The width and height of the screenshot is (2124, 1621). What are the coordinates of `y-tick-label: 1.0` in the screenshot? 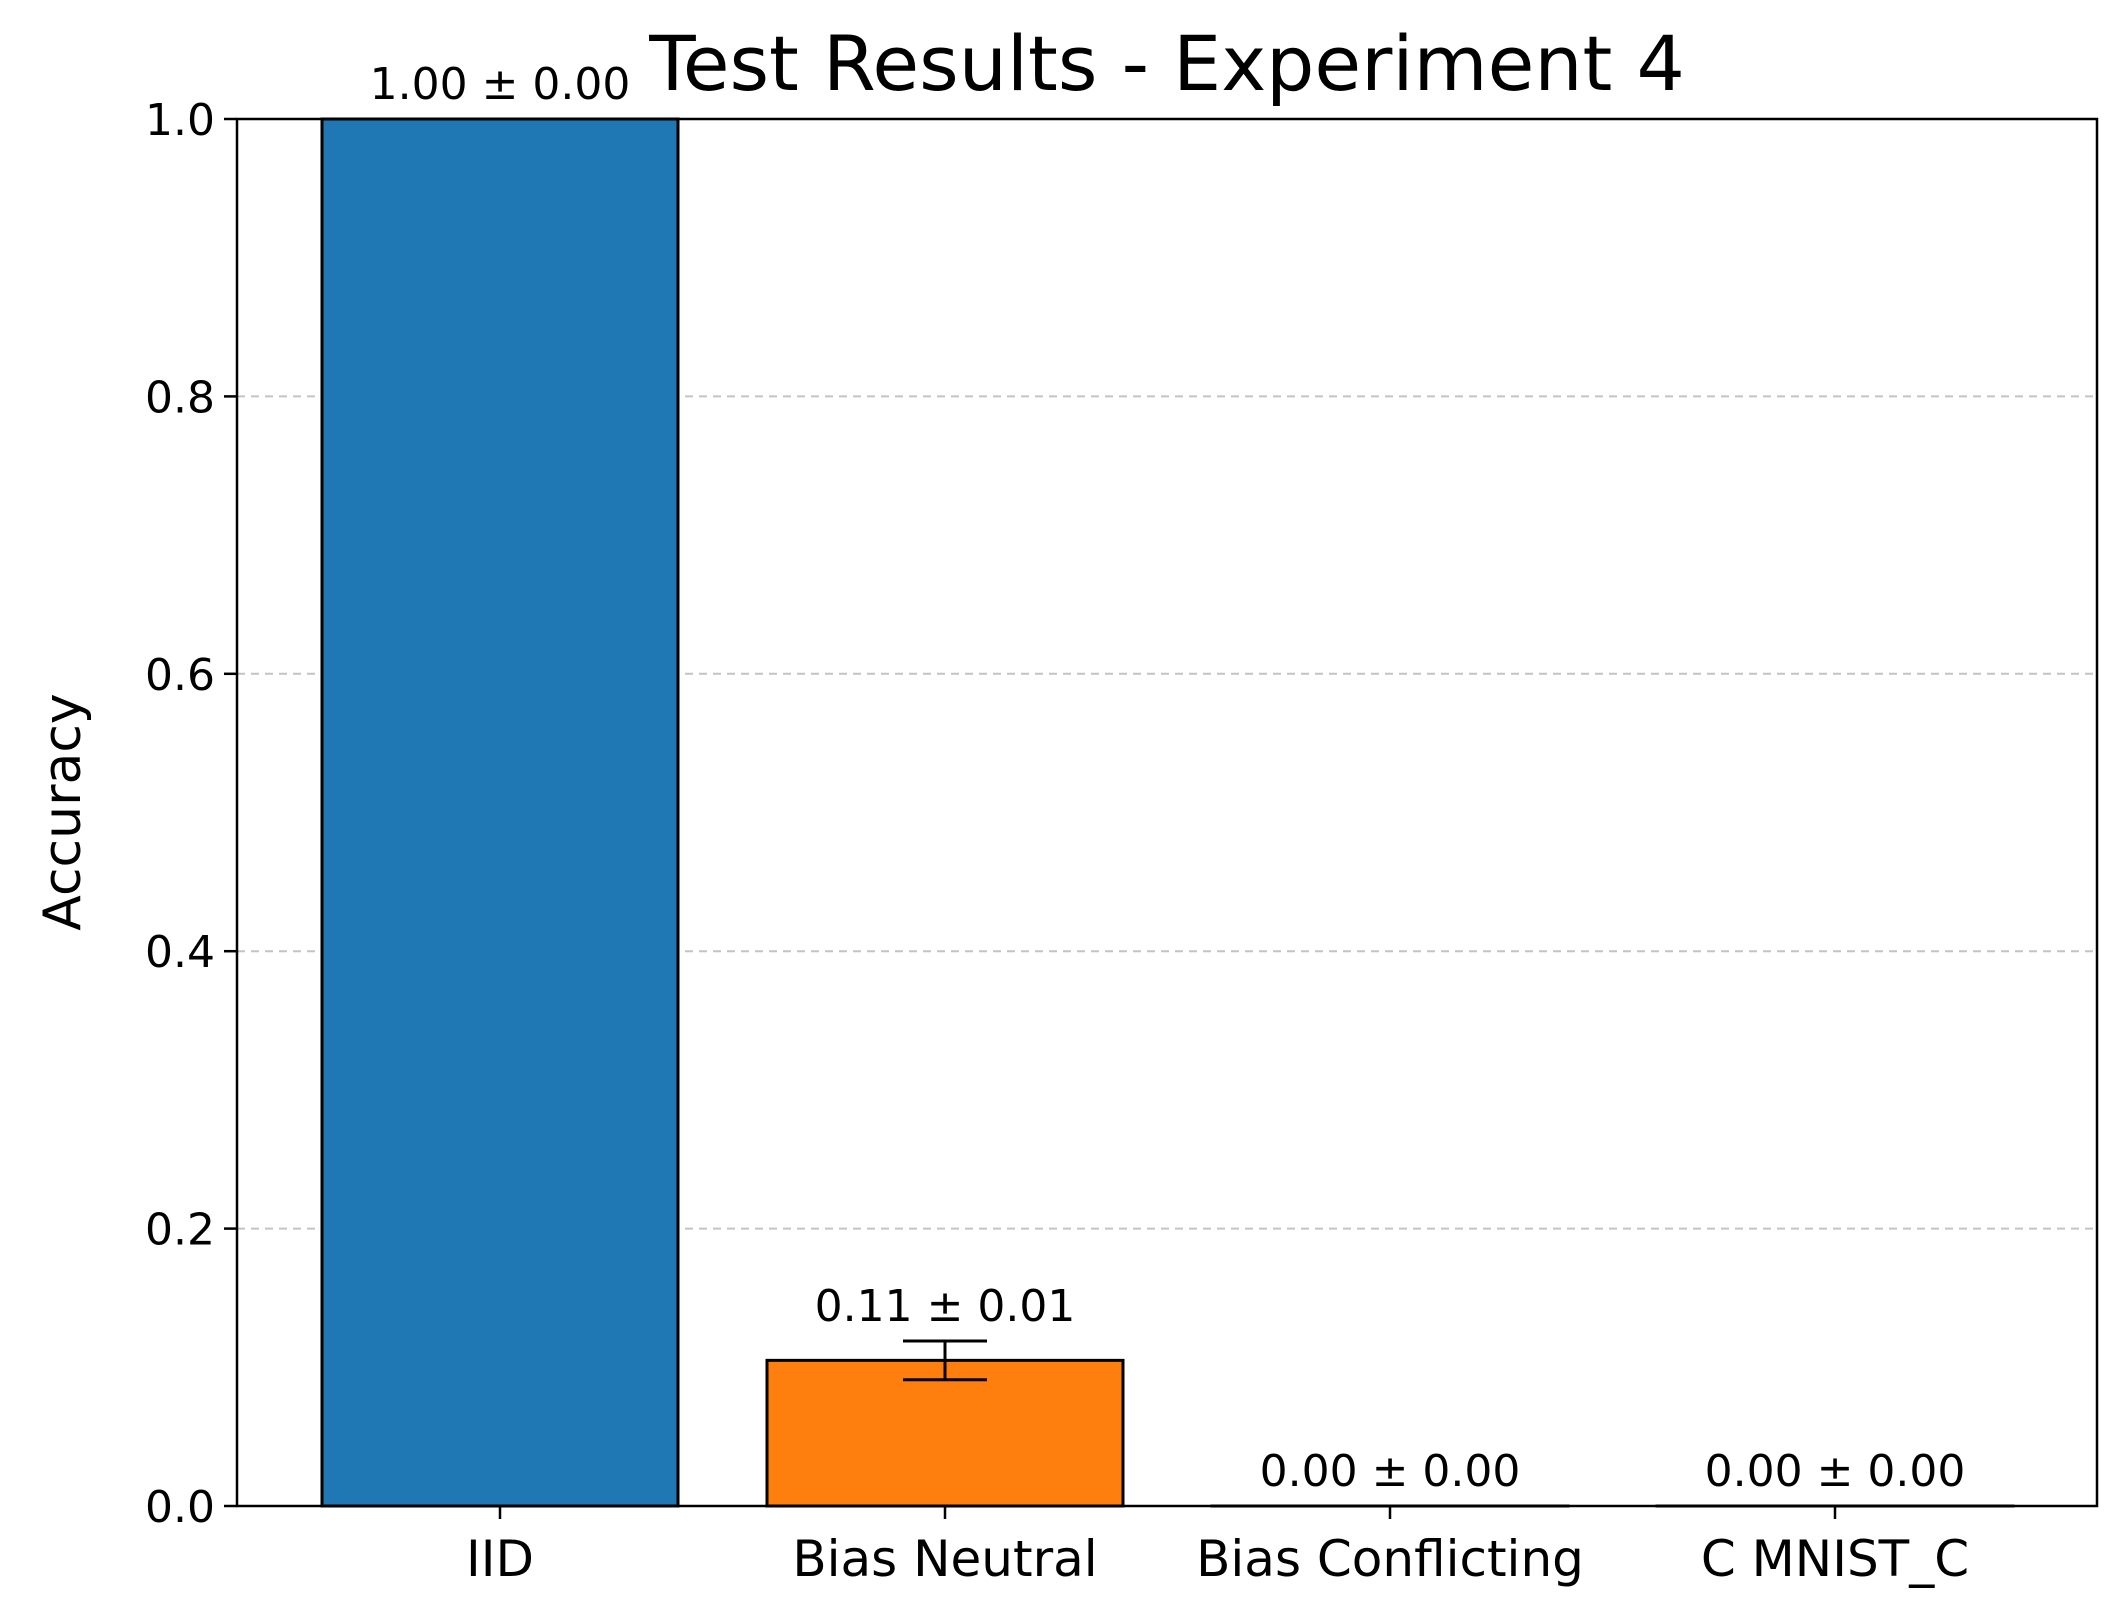 It's located at (180, 120).